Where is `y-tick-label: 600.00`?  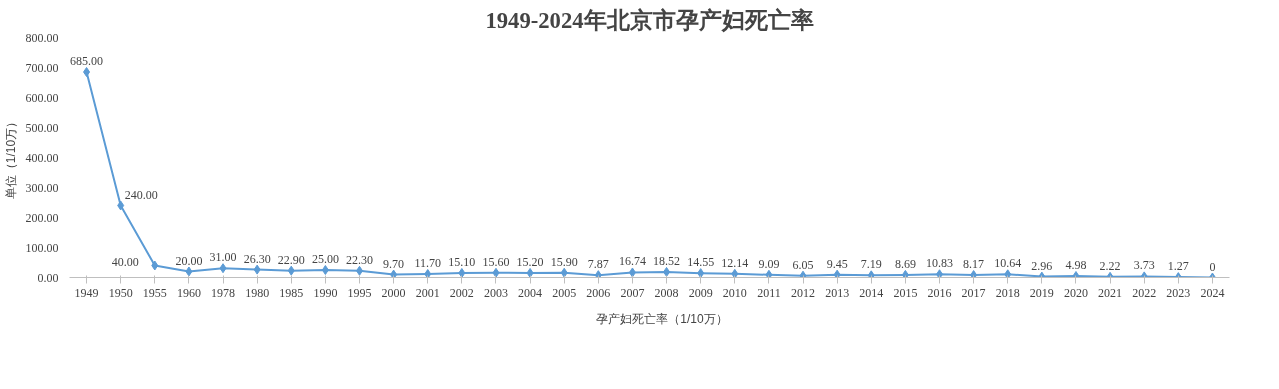
y-tick-label: 600.00 is located at coordinates (42, 97).